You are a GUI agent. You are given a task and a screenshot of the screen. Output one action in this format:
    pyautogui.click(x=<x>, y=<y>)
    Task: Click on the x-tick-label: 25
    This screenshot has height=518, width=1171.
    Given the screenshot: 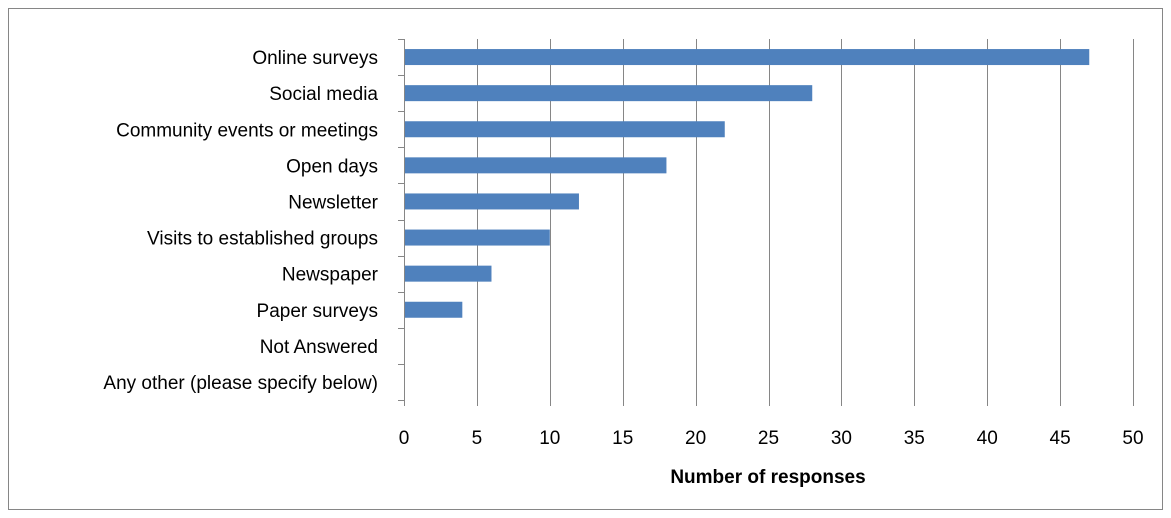 What is the action you would take?
    pyautogui.click(x=768, y=438)
    